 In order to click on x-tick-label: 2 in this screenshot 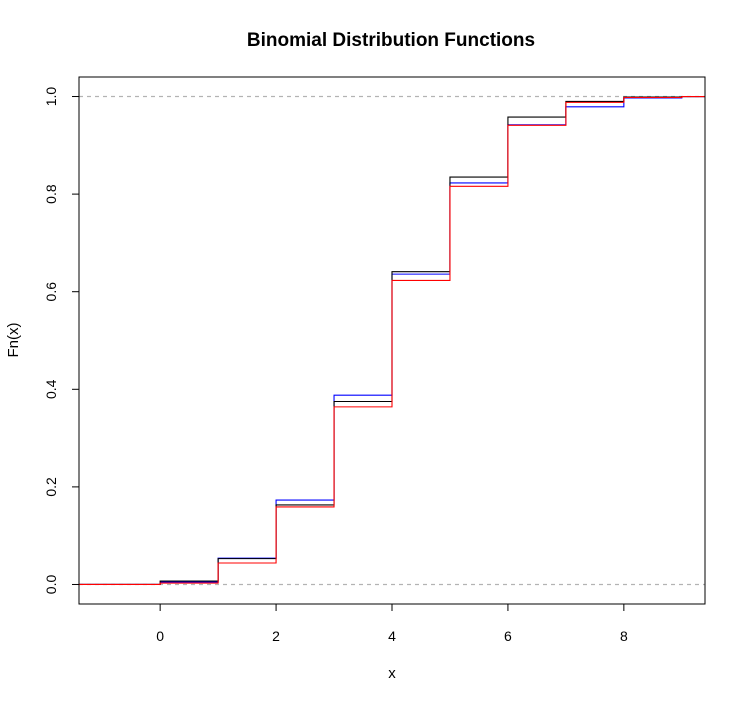, I will do `click(276, 636)`.